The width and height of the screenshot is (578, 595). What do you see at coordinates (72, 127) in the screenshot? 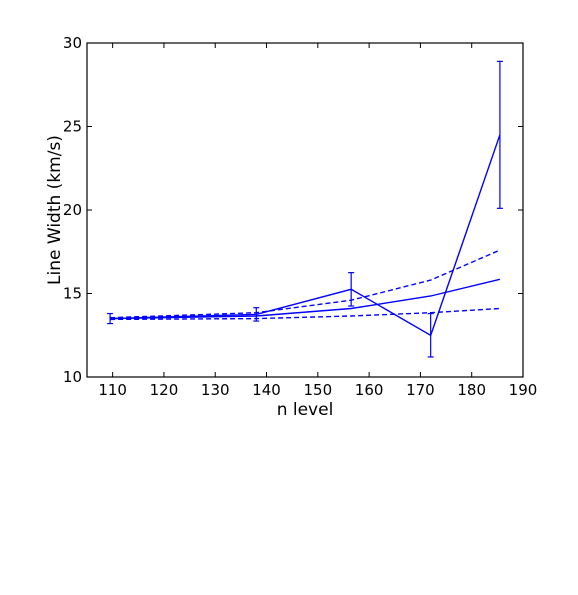
I see `y-tick-label: 25` at bounding box center [72, 127].